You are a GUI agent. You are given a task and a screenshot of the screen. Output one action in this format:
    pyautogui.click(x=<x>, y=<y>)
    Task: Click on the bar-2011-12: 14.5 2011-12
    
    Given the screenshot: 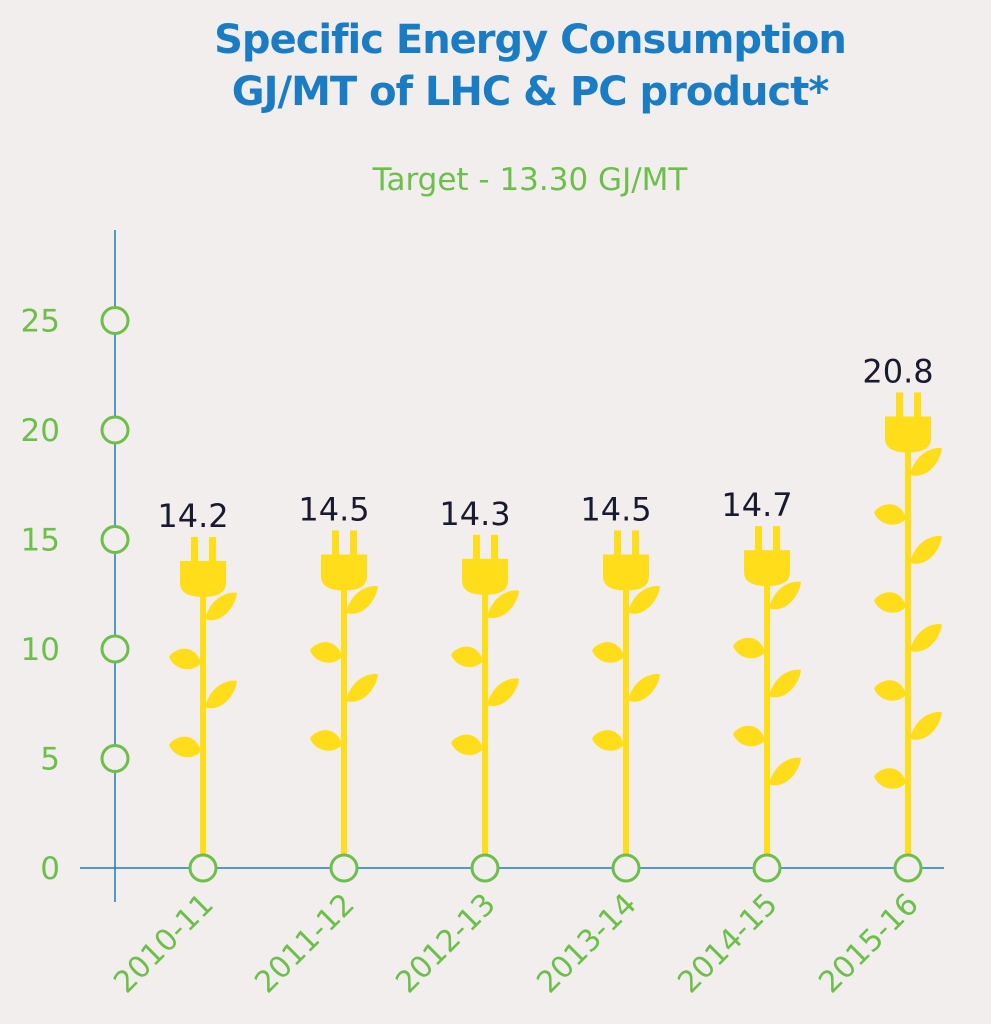 What is the action you would take?
    pyautogui.click(x=313, y=745)
    